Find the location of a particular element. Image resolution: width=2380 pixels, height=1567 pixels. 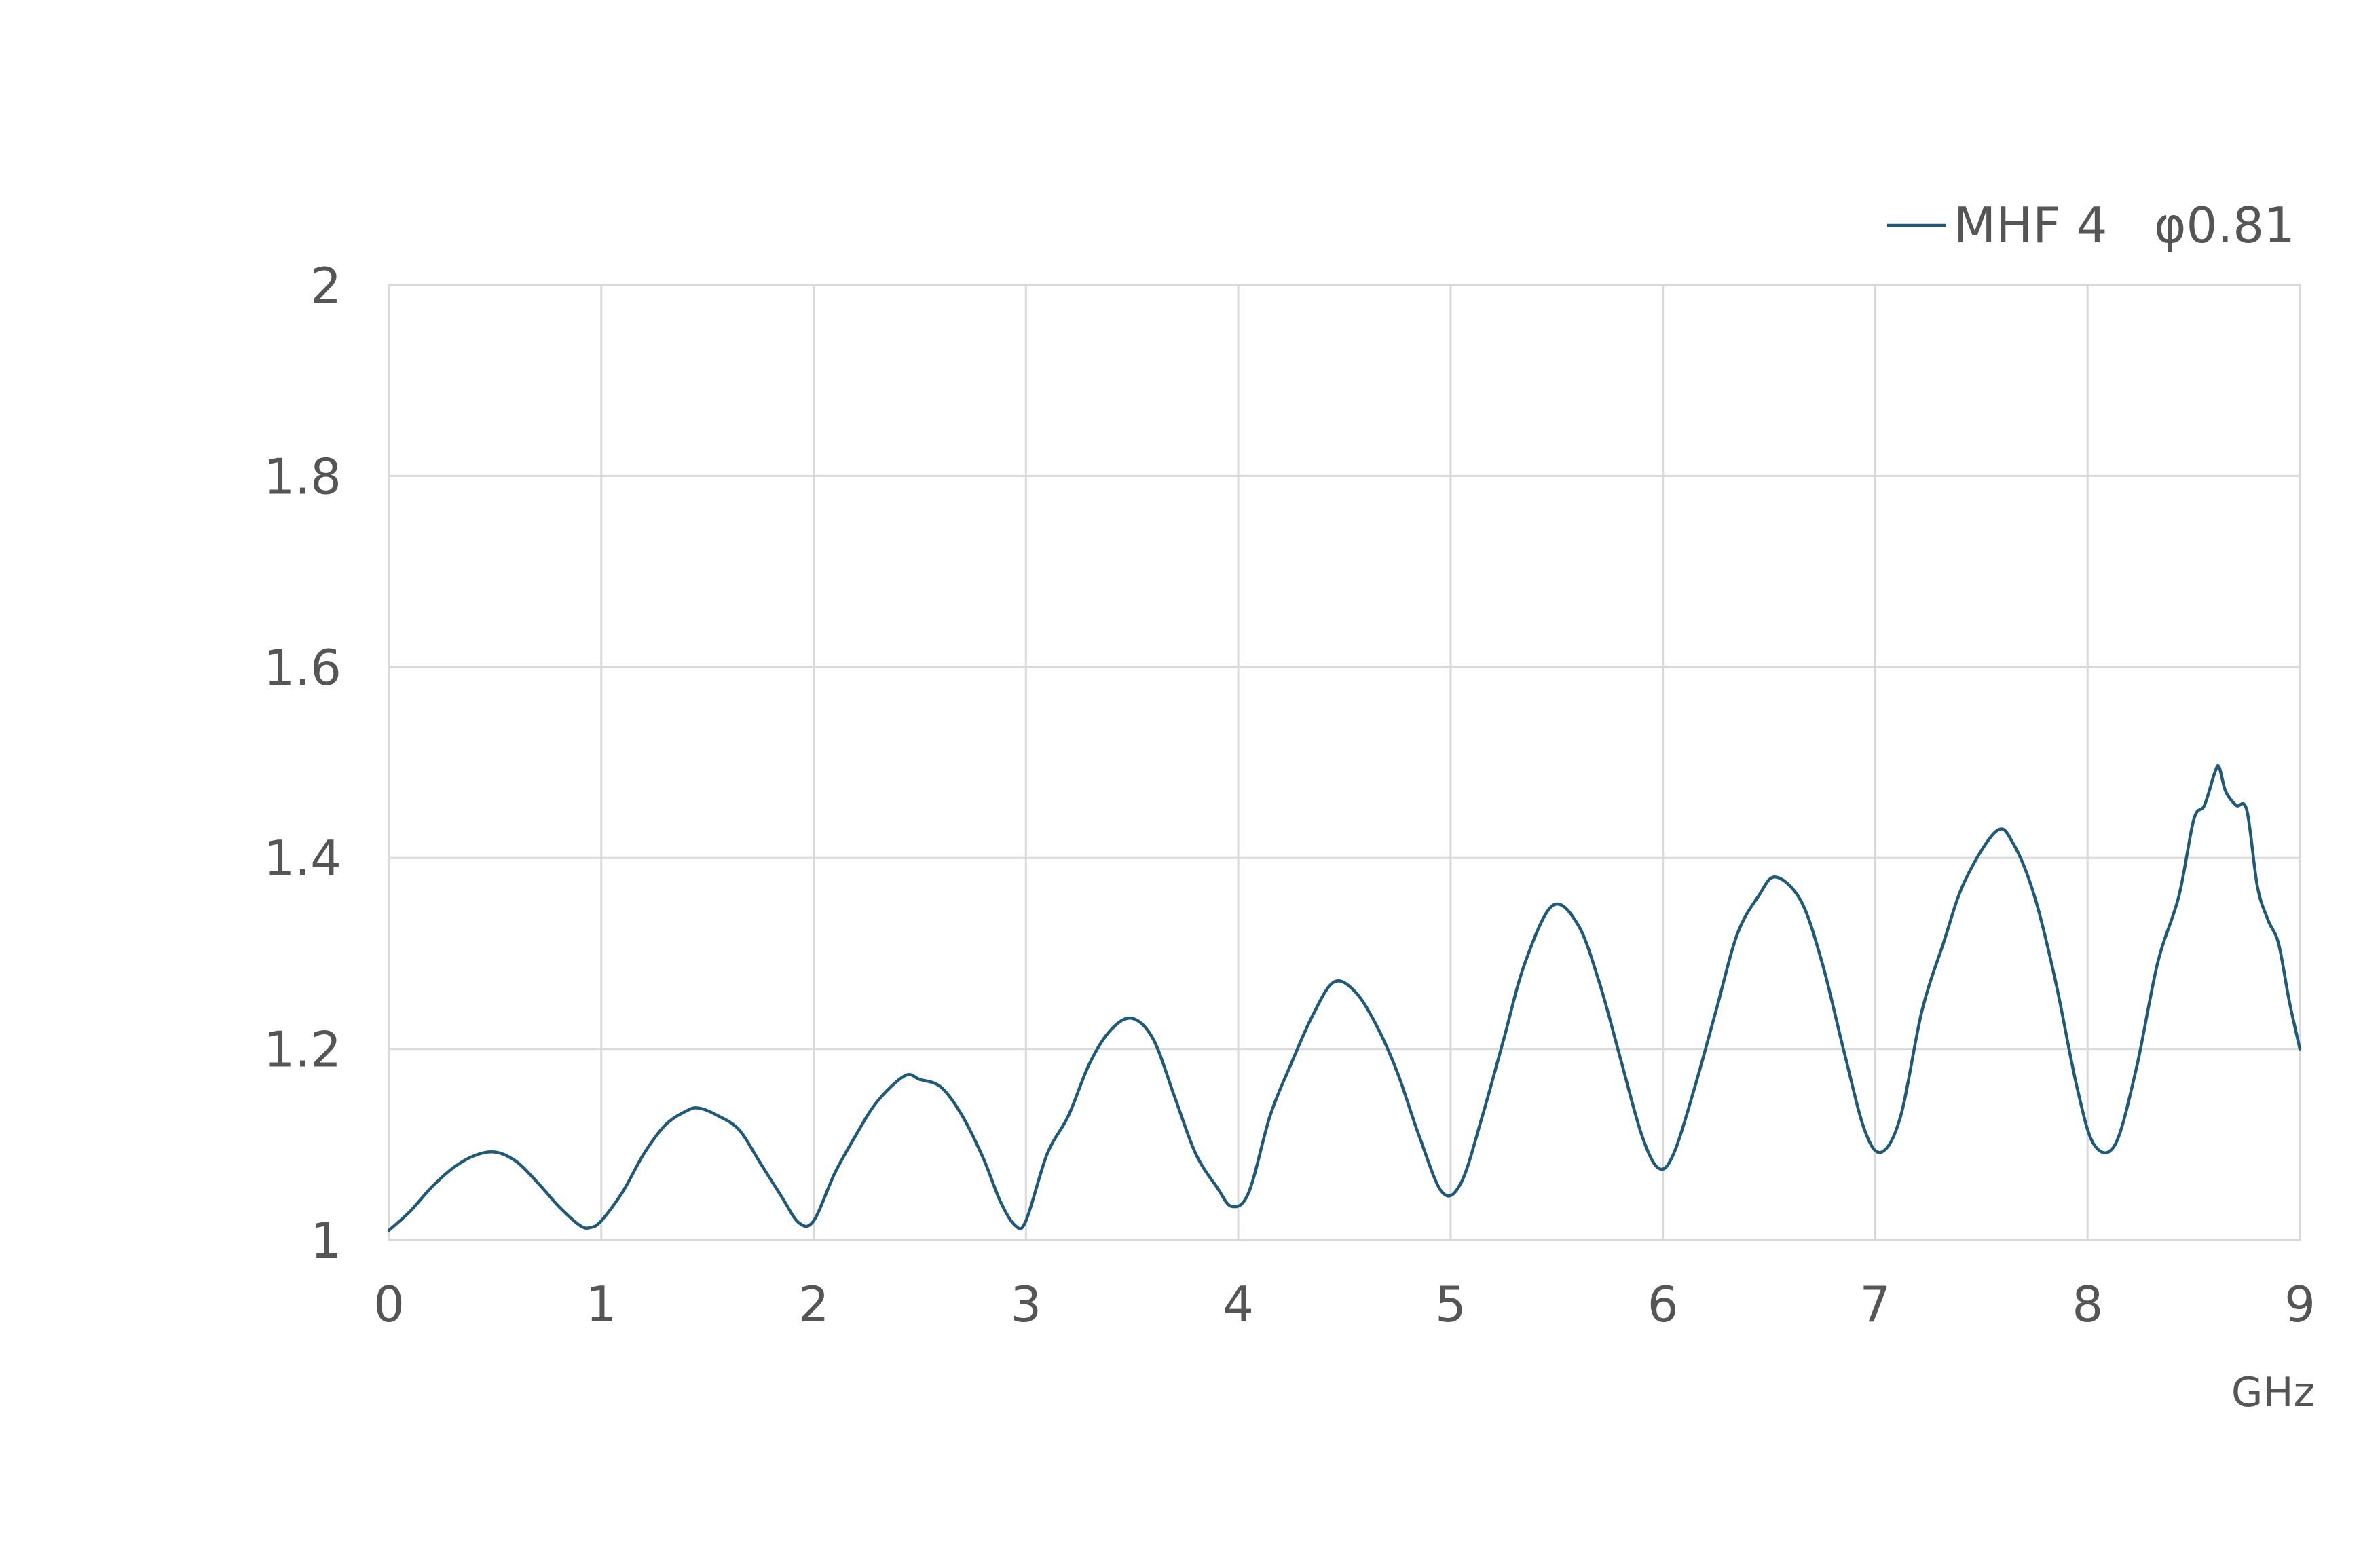

y-tick-label: 2 is located at coordinates (325, 285).